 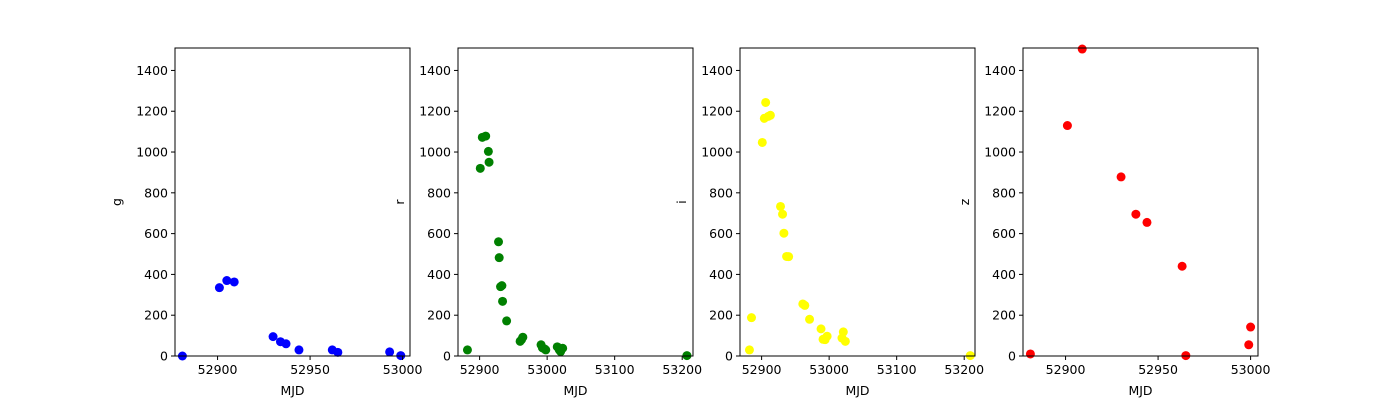 I want to click on y-axis-label: z, so click(x=964, y=201).